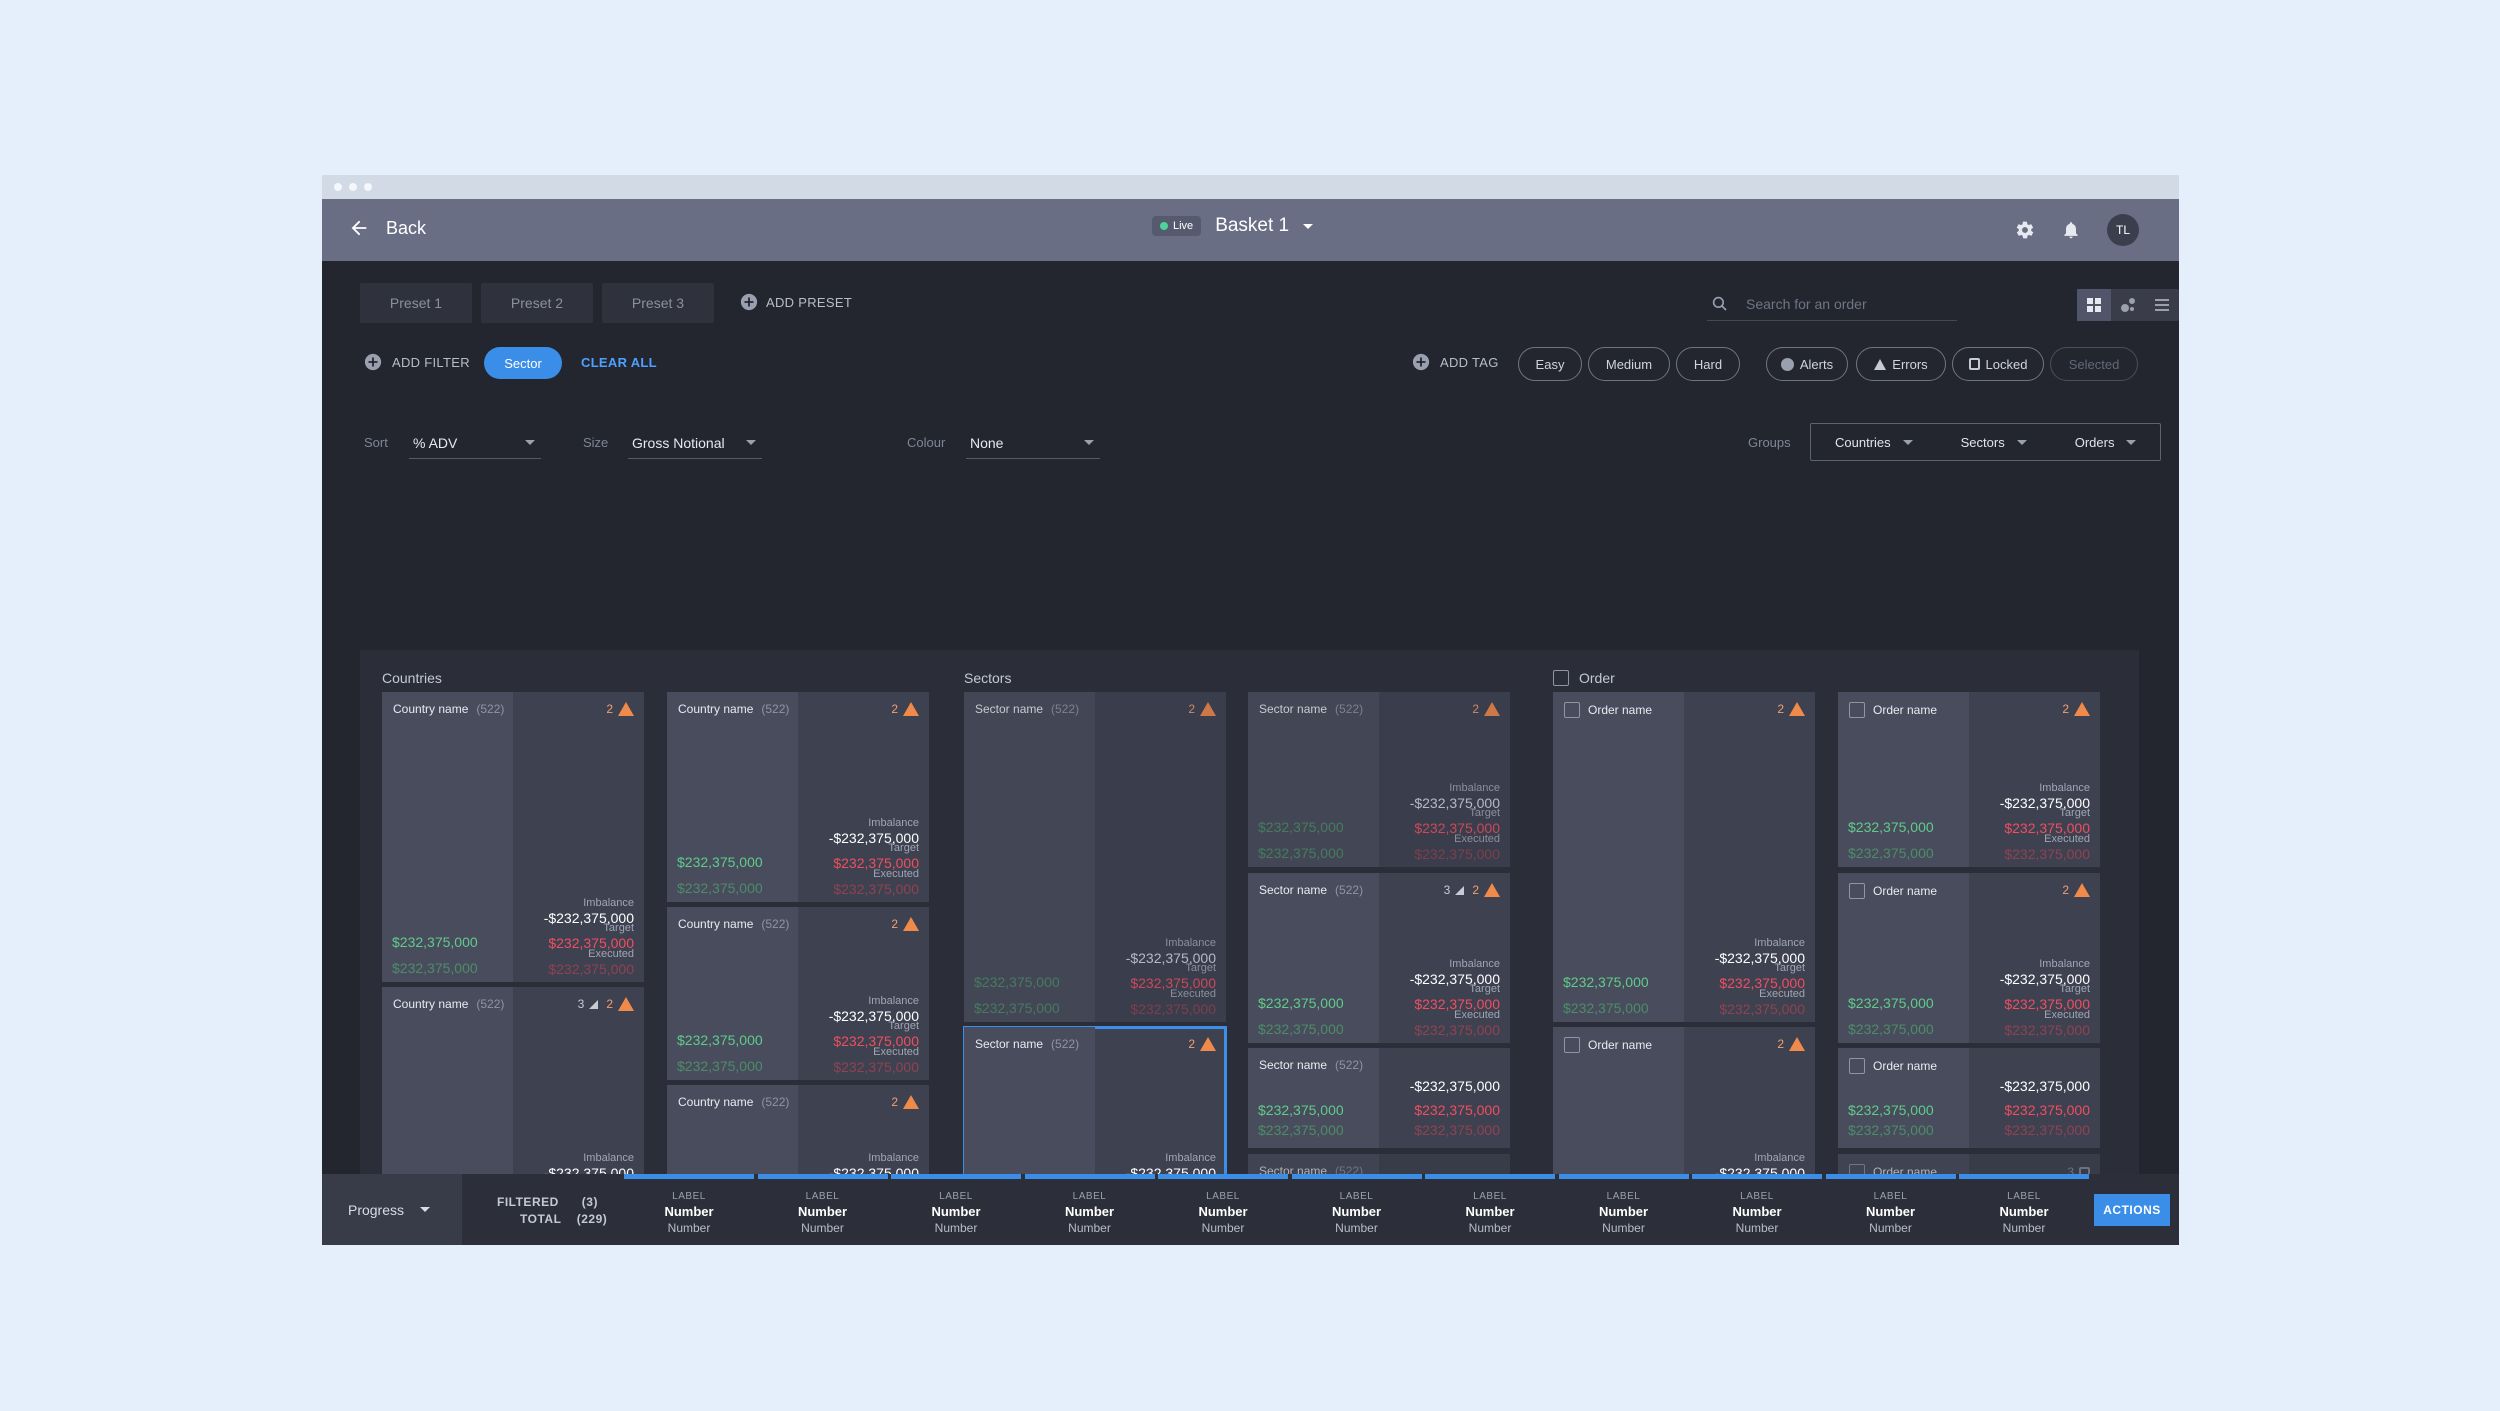 The width and height of the screenshot is (2500, 1411). Describe the element at coordinates (425, 1209) in the screenshot. I see `chevron-down-icon` at that location.